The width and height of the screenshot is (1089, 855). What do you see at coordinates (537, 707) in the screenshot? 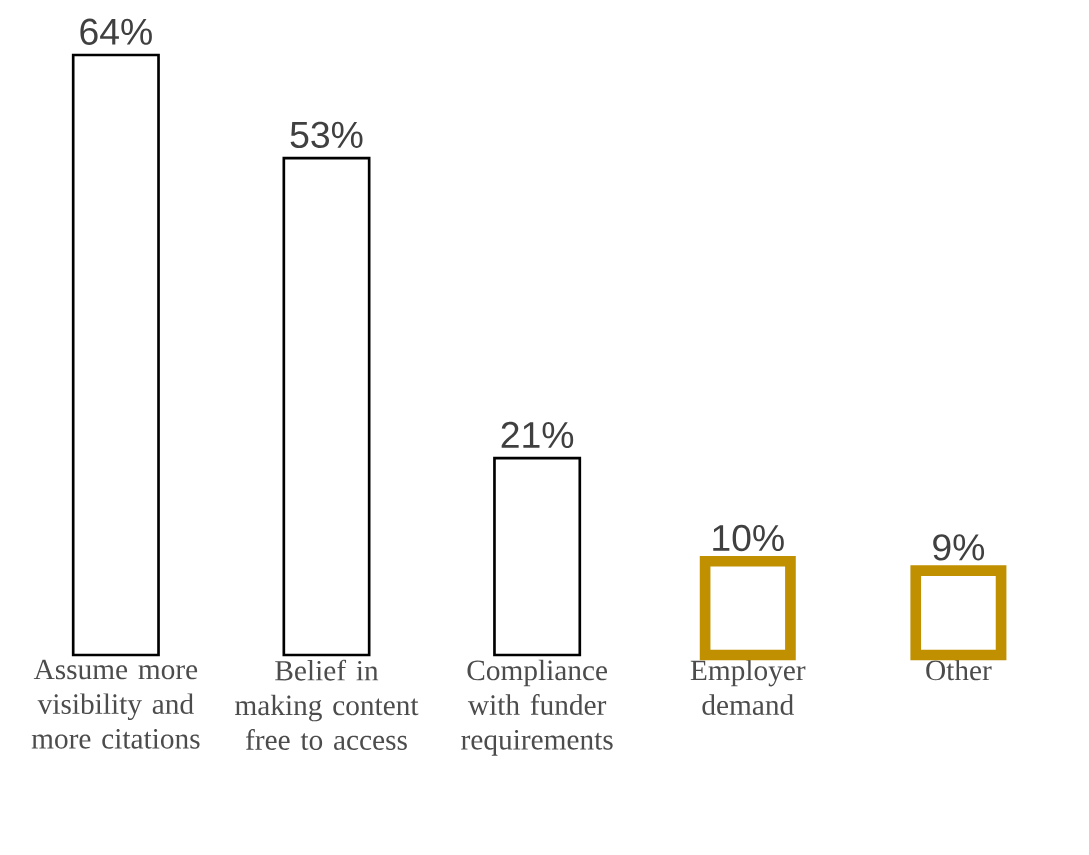
I see `x-tick-label: Compliance with funder requirements` at bounding box center [537, 707].